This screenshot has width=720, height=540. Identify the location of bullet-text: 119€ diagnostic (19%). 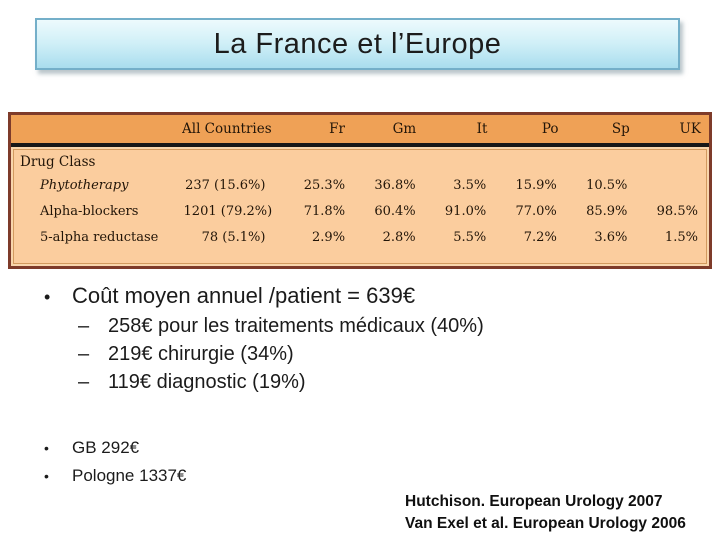
(207, 382).